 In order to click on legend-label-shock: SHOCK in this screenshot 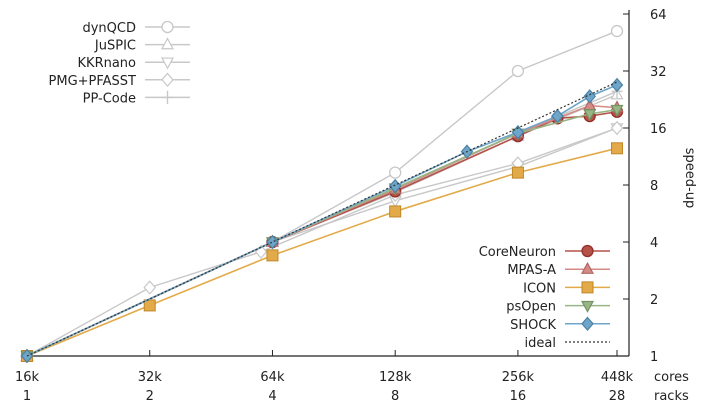, I will do `click(533, 325)`.